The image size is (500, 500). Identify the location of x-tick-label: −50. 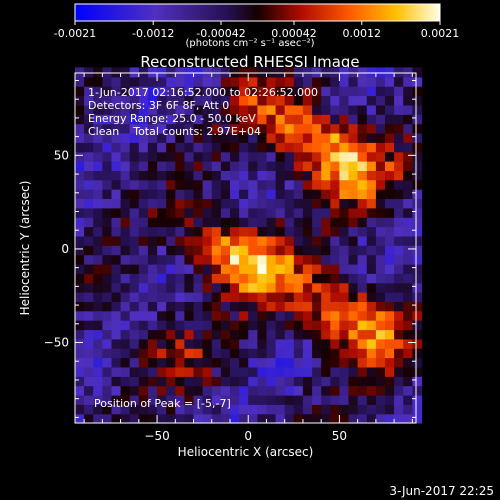
(156, 436).